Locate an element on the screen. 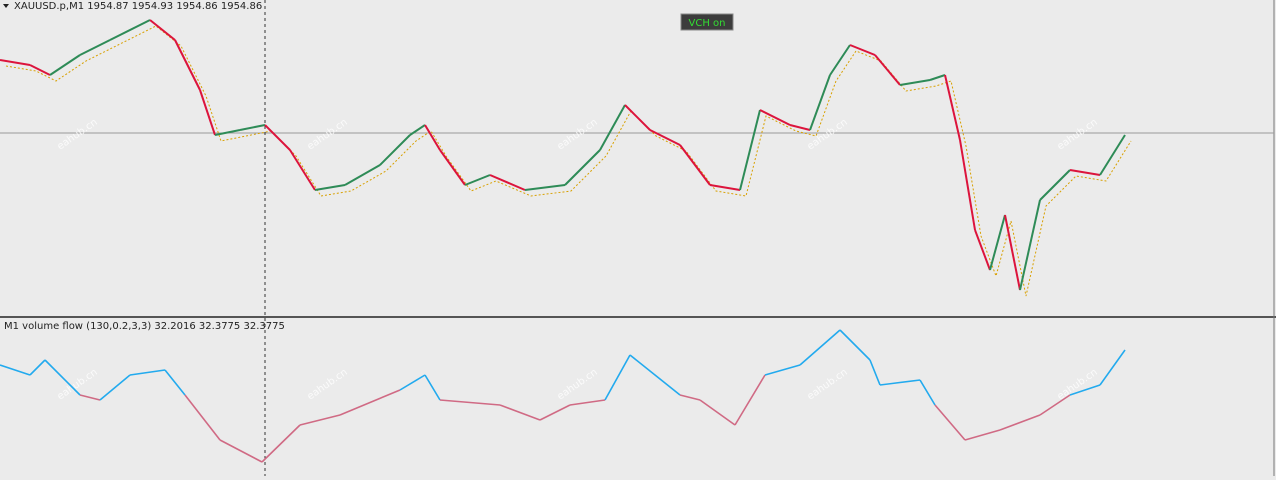  badge-bg is located at coordinates (707, 22).